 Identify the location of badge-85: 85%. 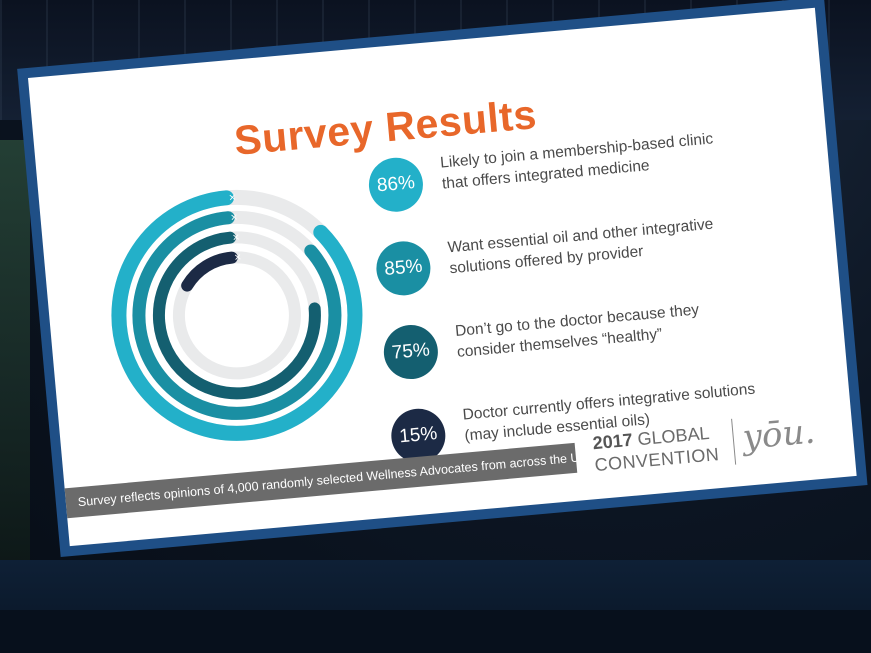
(403, 268).